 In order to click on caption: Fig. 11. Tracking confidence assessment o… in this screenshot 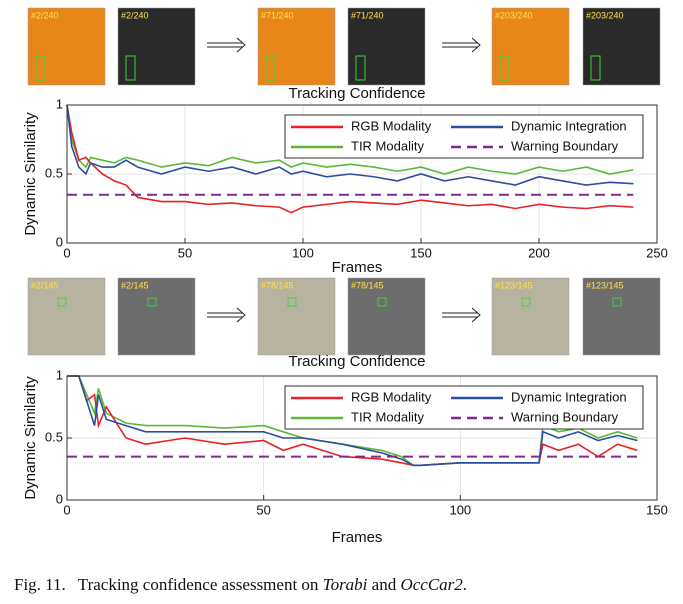, I will do `click(240, 584)`.